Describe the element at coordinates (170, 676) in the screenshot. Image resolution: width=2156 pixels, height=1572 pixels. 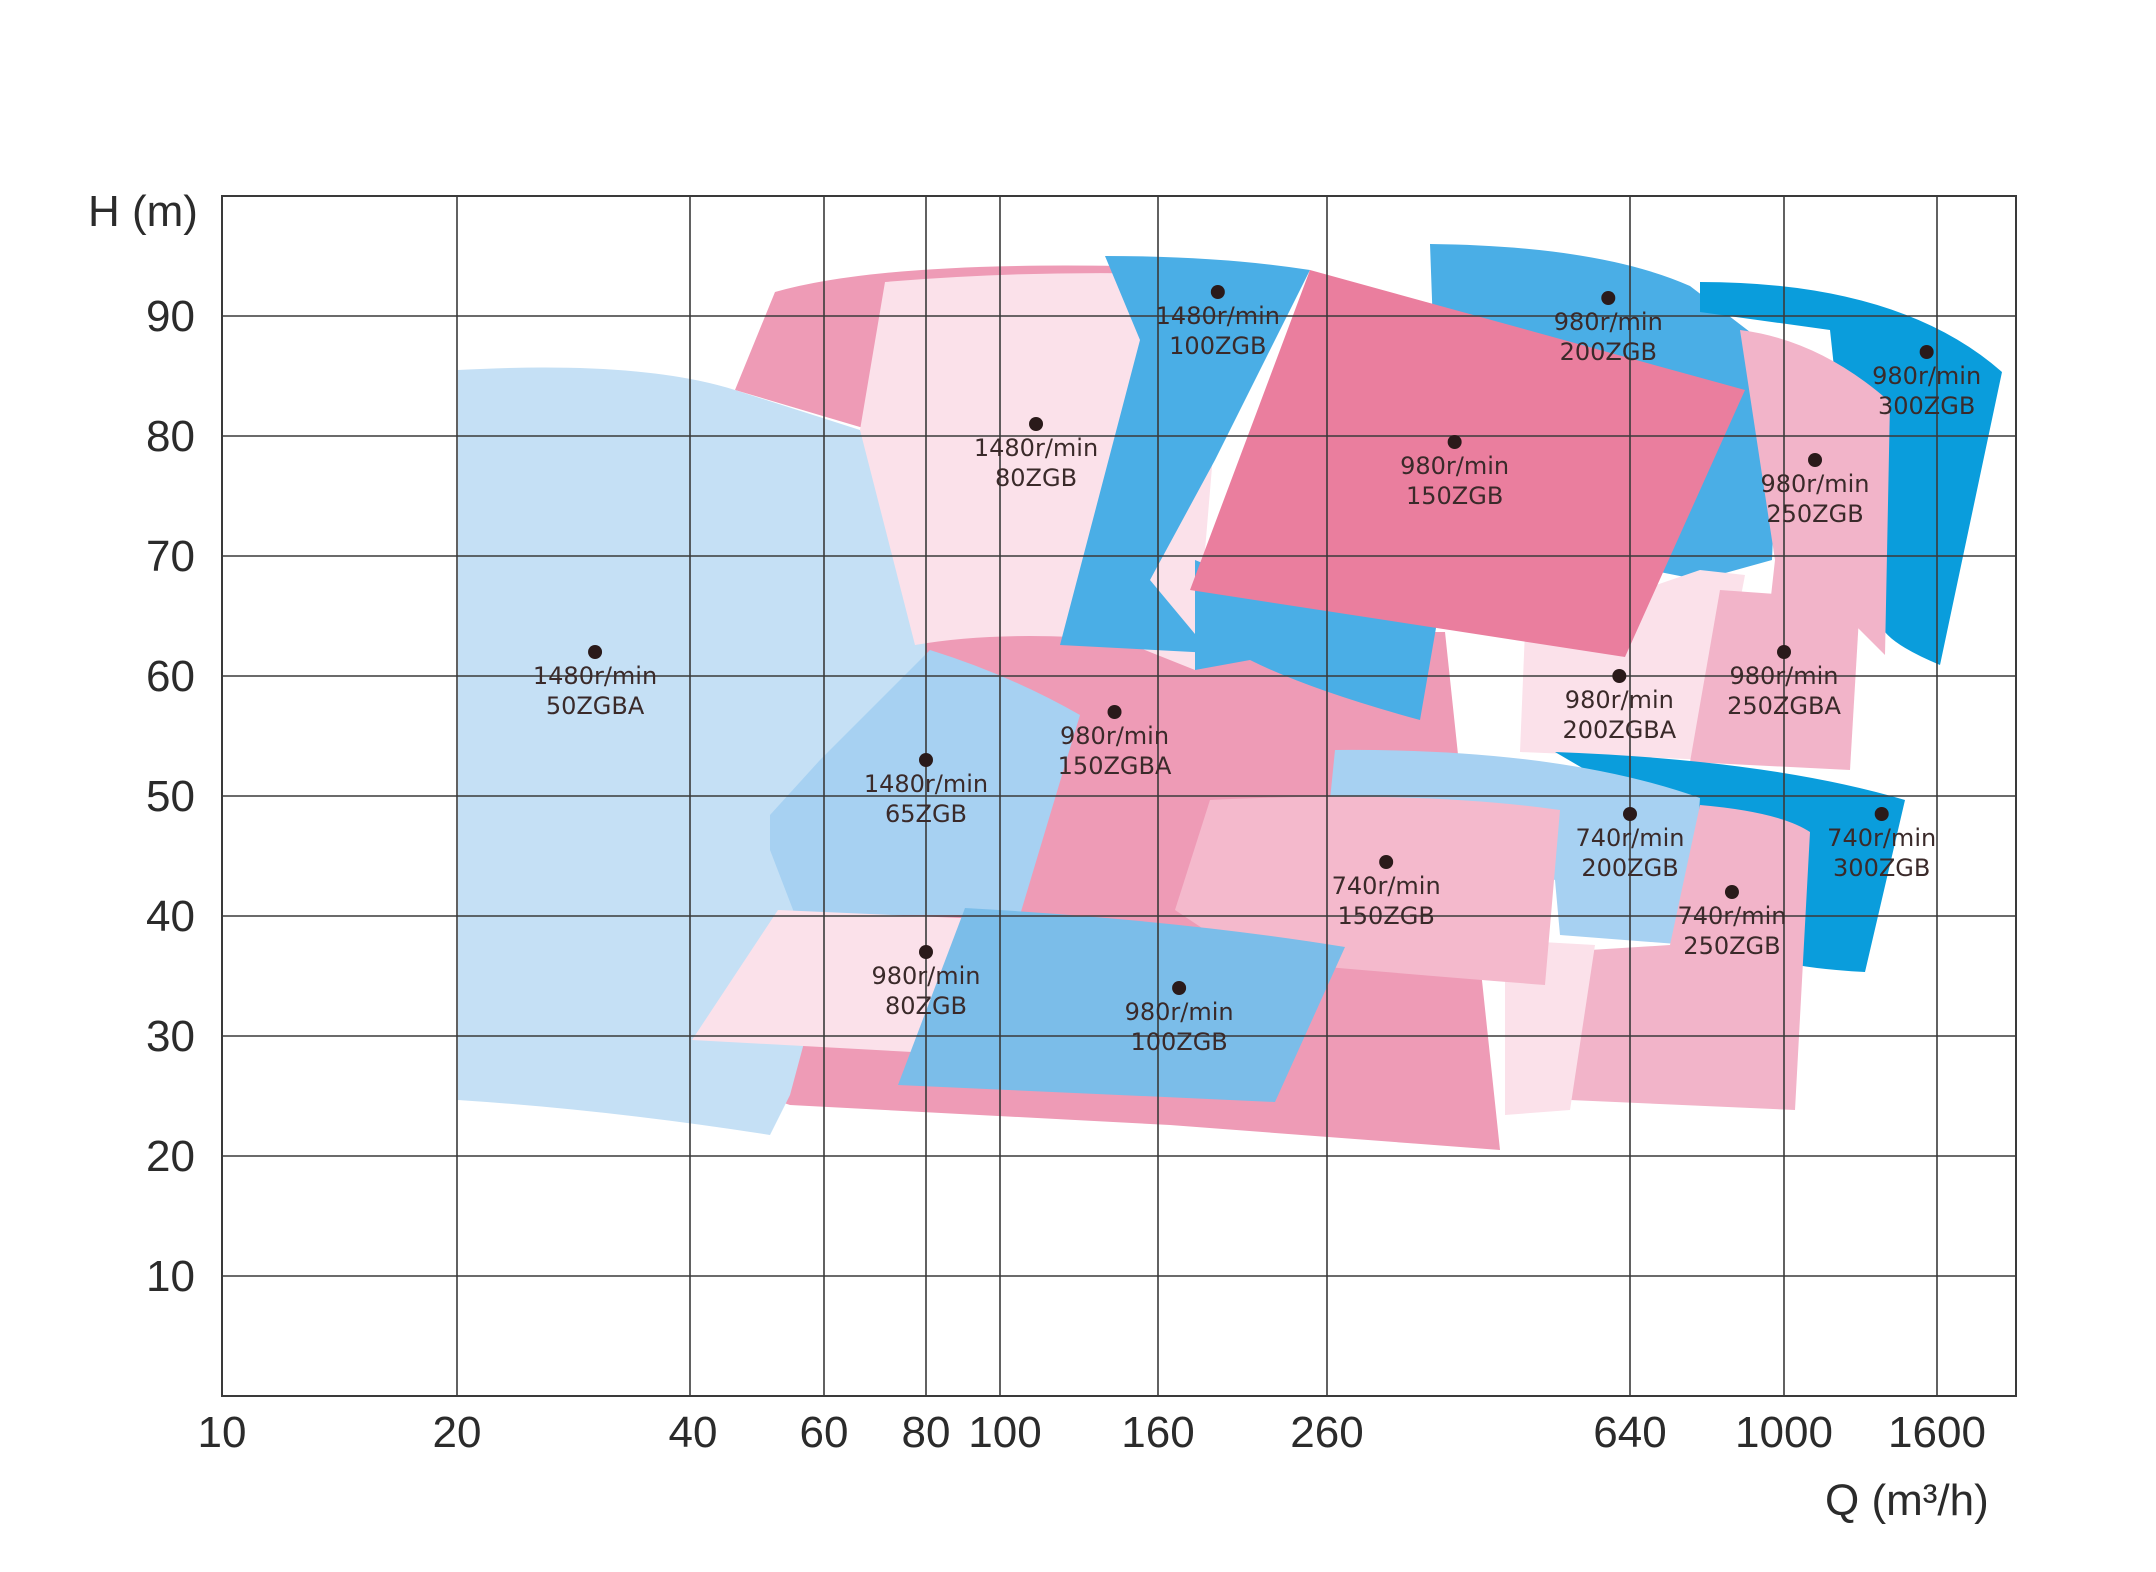
I see `y-tick-label: 60` at that location.